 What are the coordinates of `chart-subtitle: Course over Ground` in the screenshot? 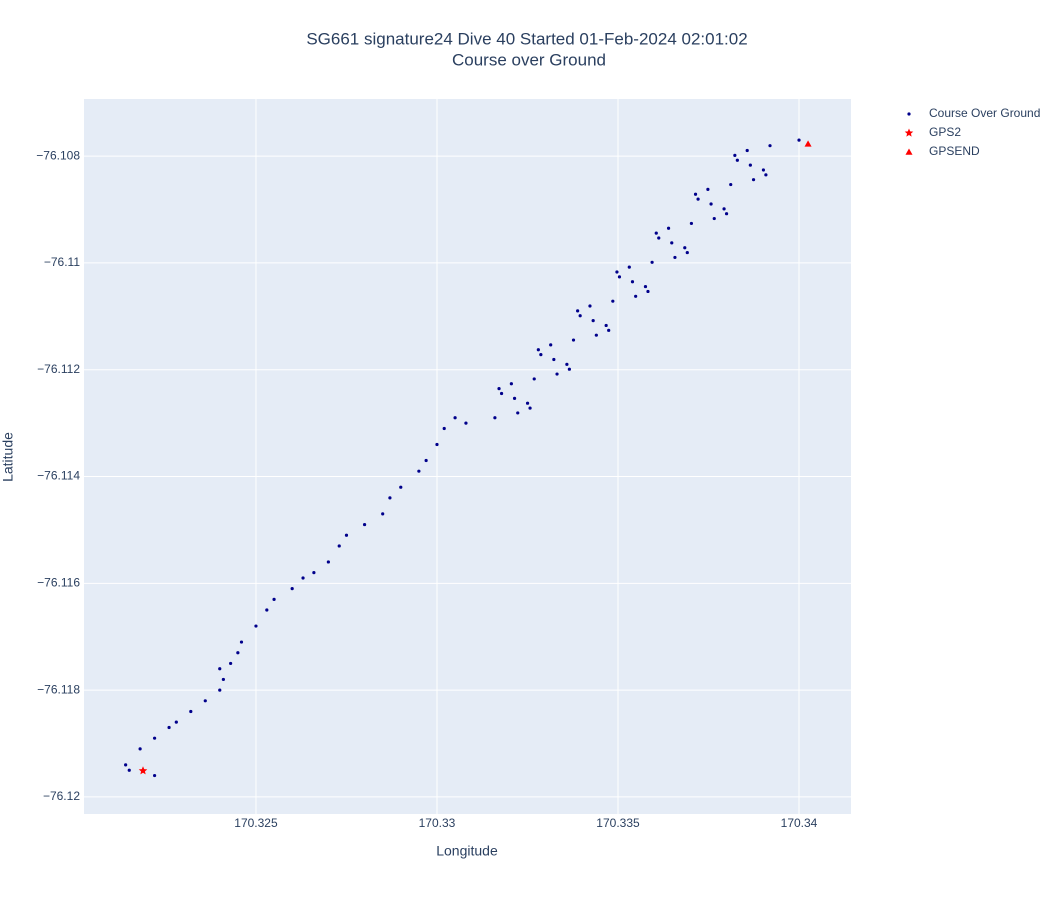 It's located at (529, 59).